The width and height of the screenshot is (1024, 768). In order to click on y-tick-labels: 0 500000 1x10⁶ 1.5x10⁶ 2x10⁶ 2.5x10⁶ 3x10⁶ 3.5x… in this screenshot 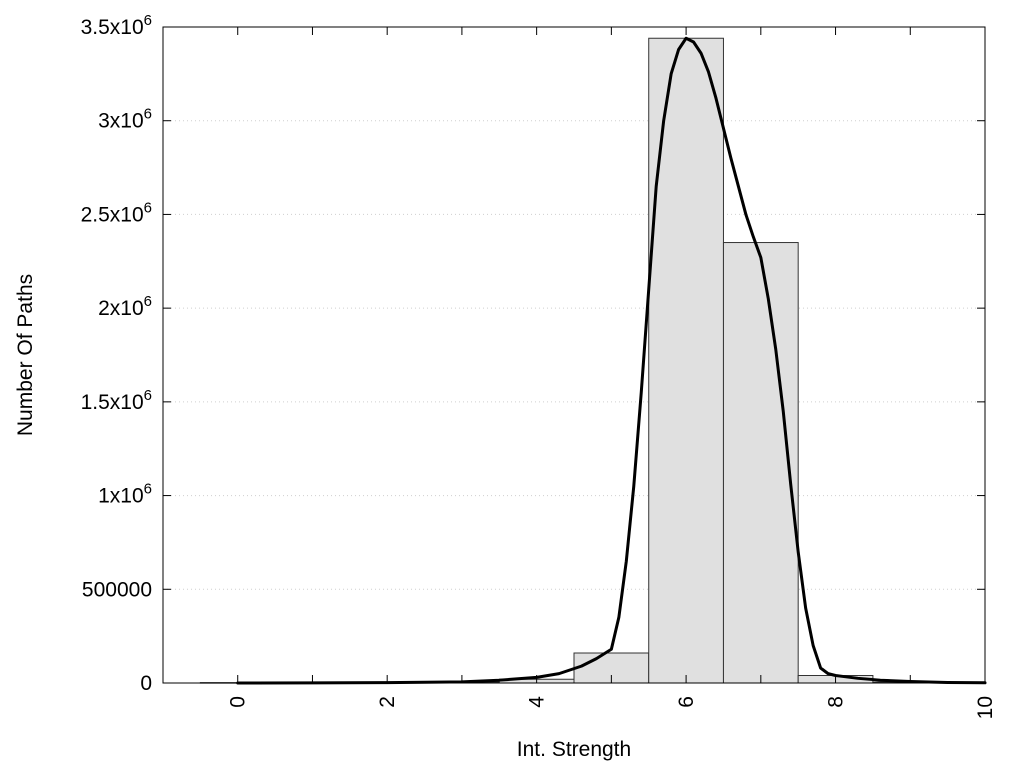, I will do `click(116, 353)`.